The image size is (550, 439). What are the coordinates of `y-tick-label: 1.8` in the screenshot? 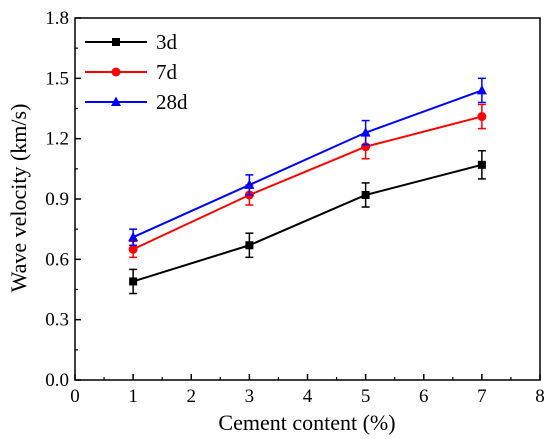 It's located at (57, 18).